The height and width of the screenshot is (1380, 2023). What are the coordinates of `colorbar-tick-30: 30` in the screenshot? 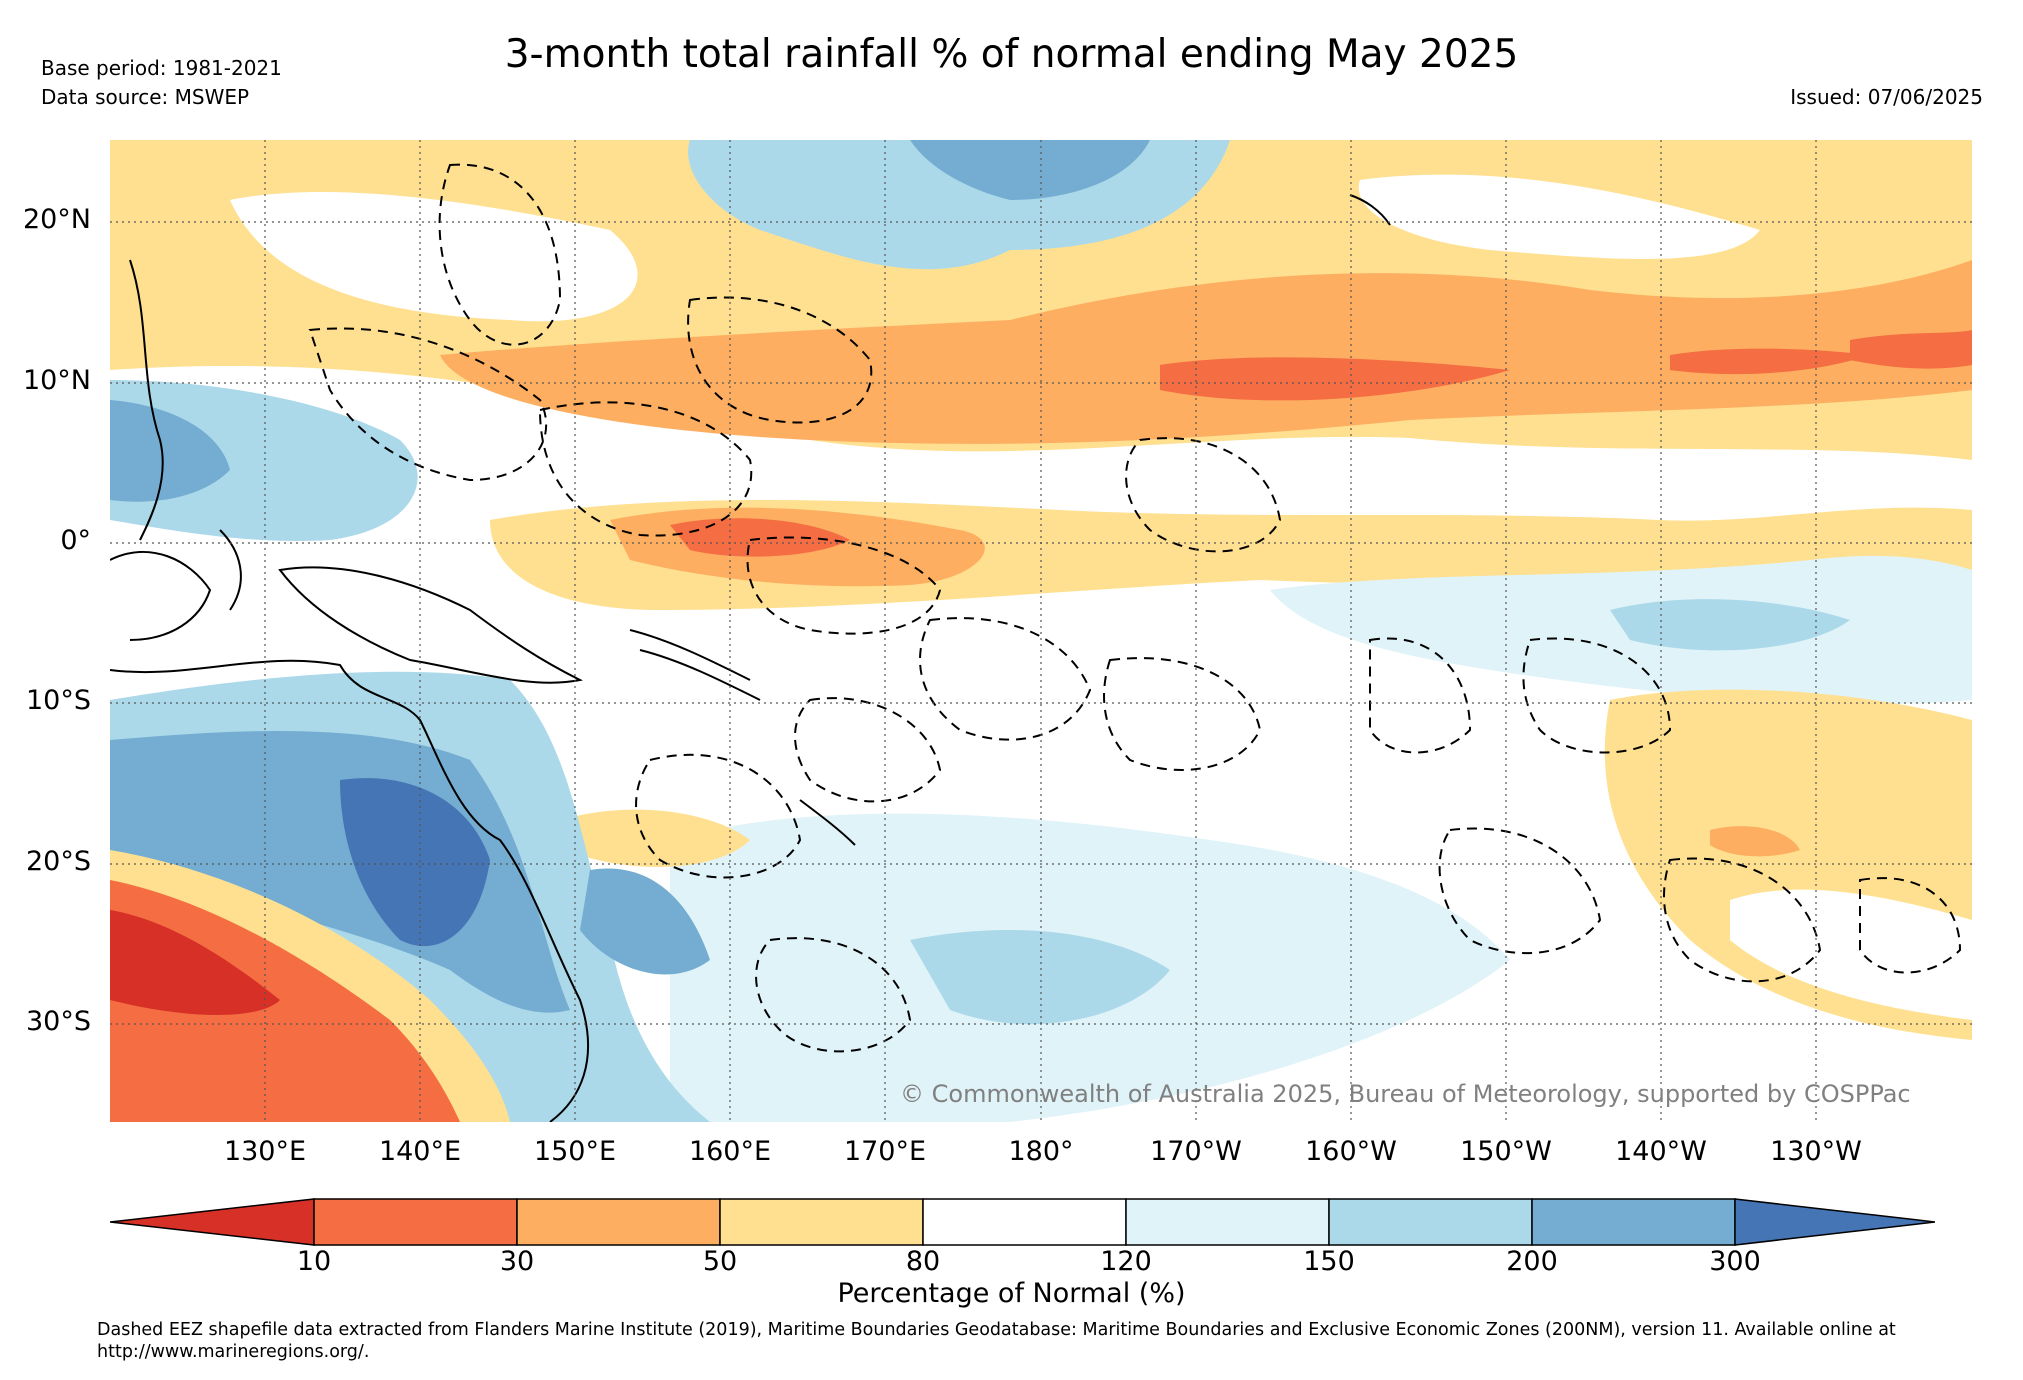 It's located at (517, 1261).